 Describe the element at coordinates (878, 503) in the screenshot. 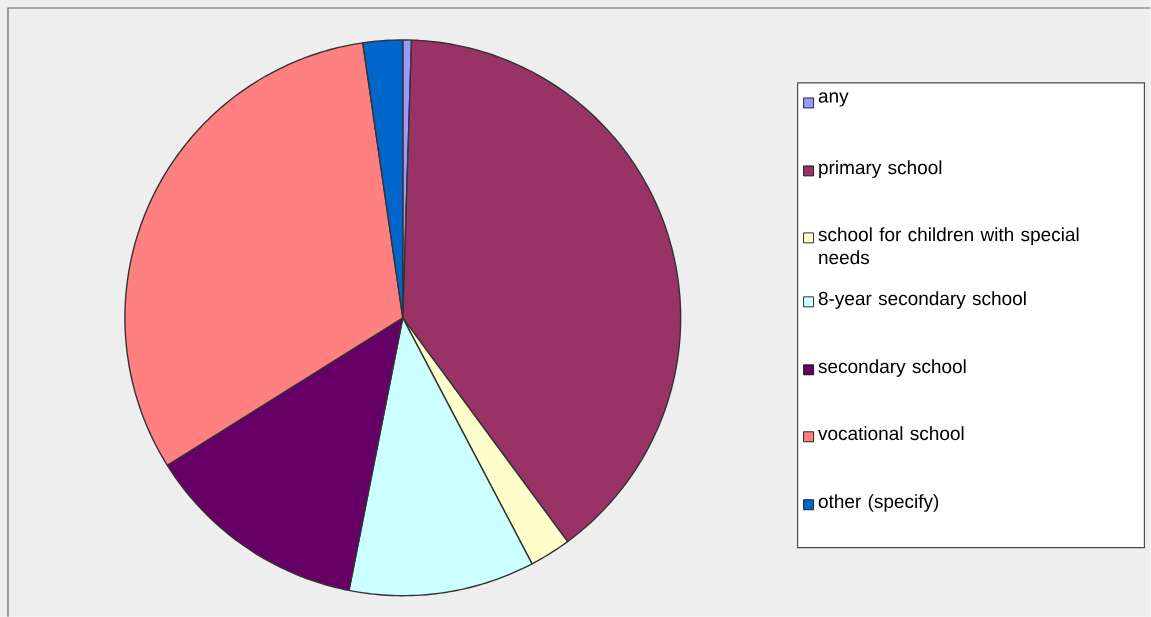

I see `legend-label: other (specify)` at that location.